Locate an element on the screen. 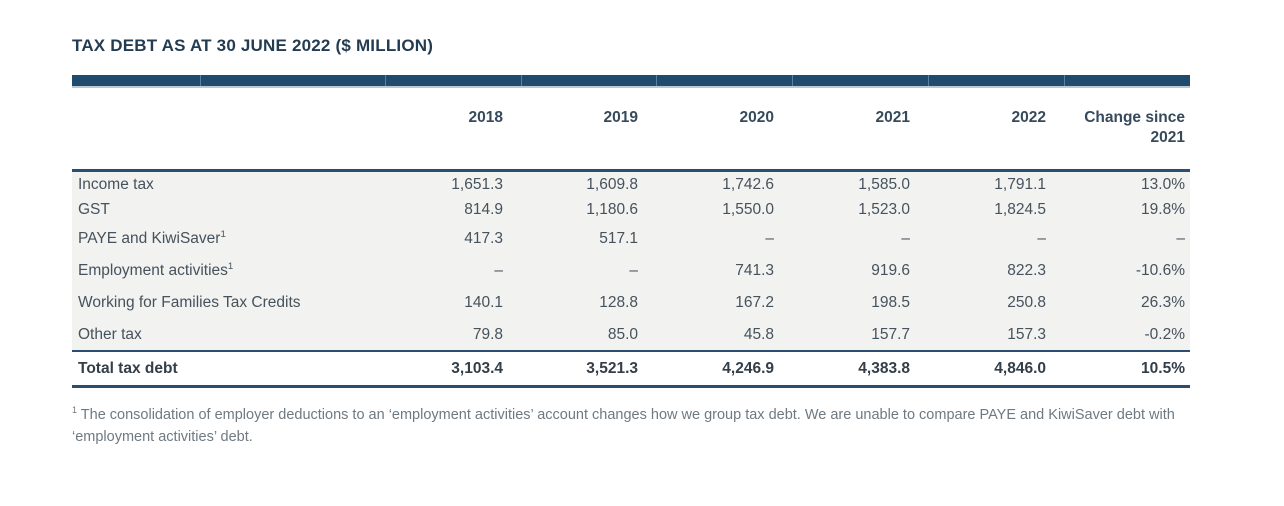  cell-value: 1,523.0 is located at coordinates (860, 209).